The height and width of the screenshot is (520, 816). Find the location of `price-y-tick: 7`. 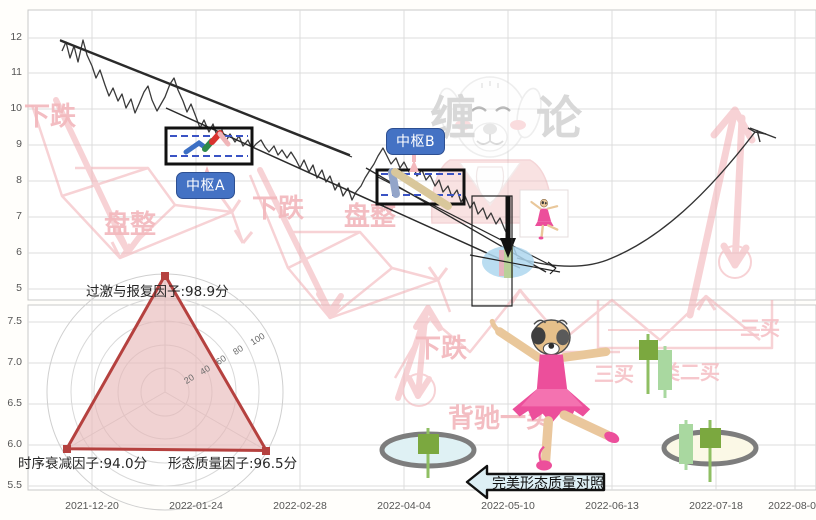

price-y-tick: 7 is located at coordinates (19, 216).